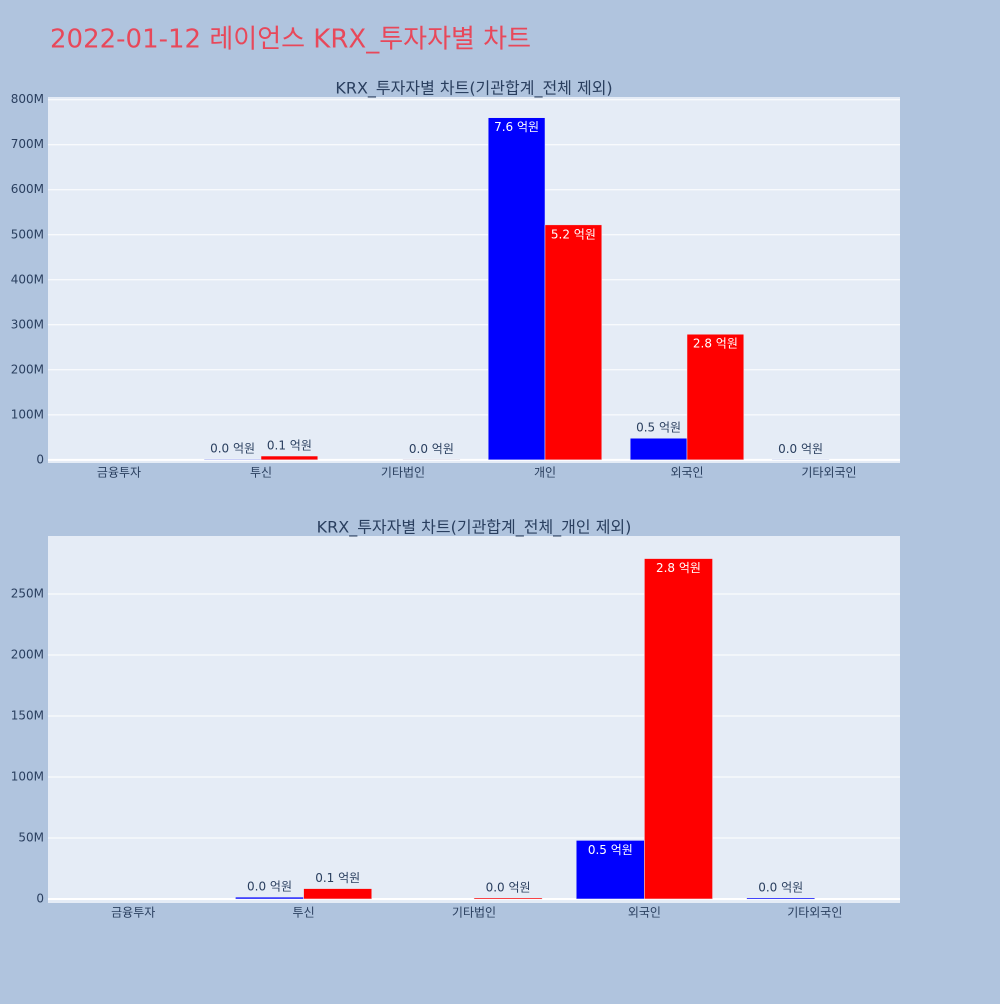 The image size is (1000, 1004). I want to click on value-label: 5.2 억원, so click(573, 234).